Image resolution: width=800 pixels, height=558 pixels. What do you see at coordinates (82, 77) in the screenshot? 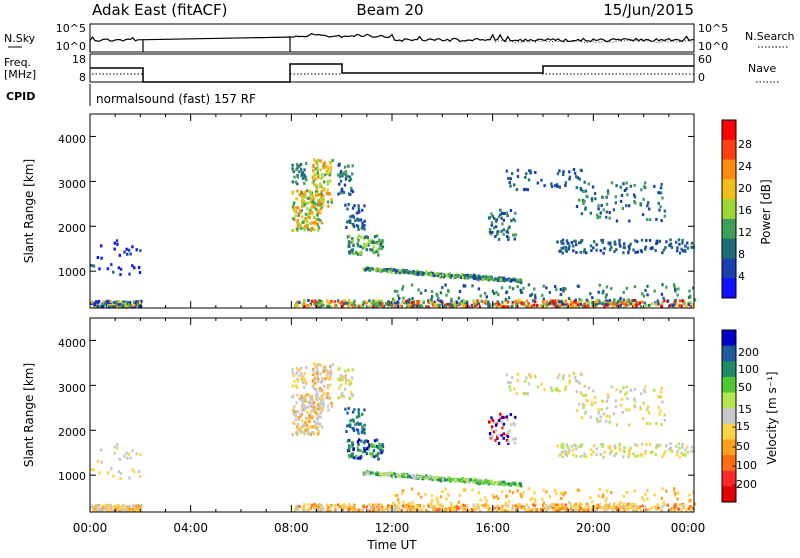
I see `freq-tick-low: 8` at bounding box center [82, 77].